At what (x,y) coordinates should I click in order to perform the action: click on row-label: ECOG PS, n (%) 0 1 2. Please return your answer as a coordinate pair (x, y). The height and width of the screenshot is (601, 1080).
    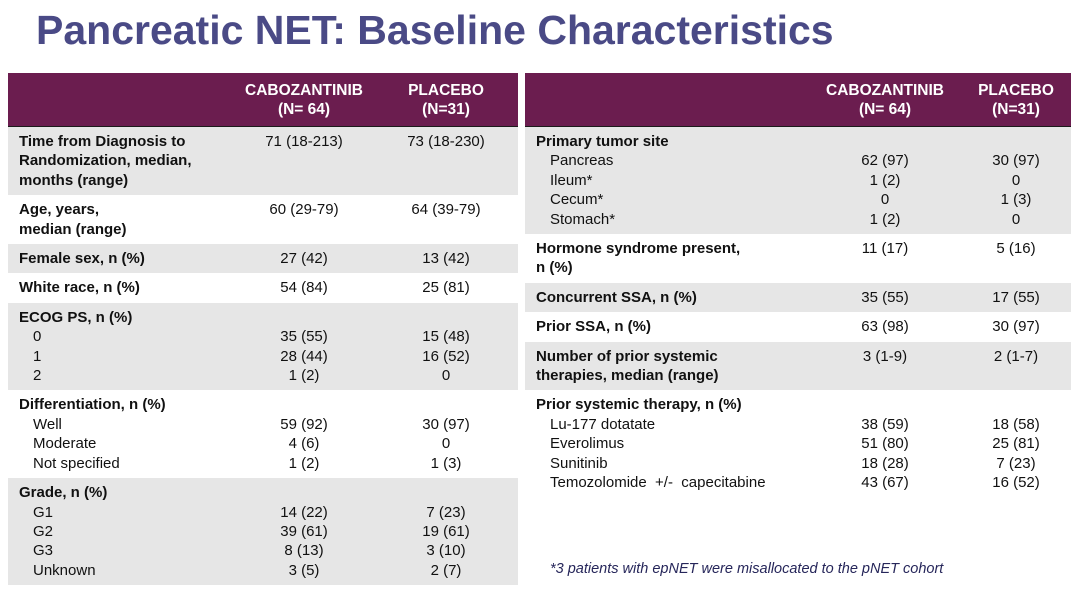
    Looking at the image, I should click on (76, 346).